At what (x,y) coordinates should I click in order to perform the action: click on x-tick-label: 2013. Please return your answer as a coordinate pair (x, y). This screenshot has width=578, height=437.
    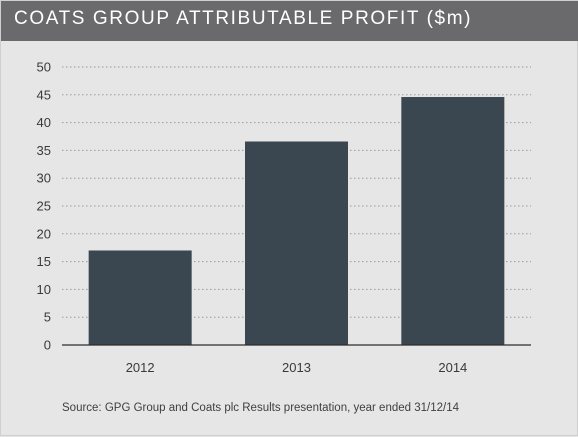
    Looking at the image, I should click on (296, 367).